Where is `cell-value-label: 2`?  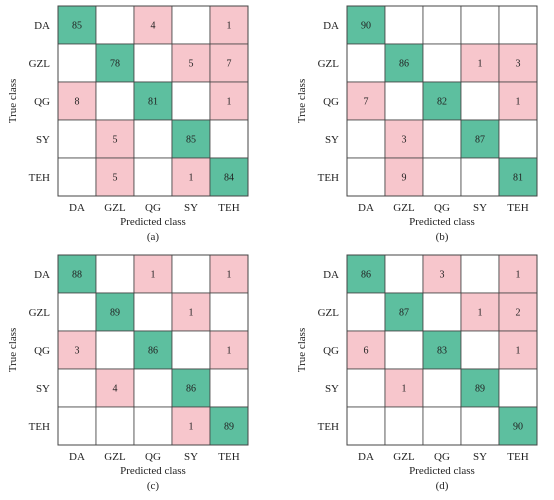
cell-value-label: 2 is located at coordinates (518, 313).